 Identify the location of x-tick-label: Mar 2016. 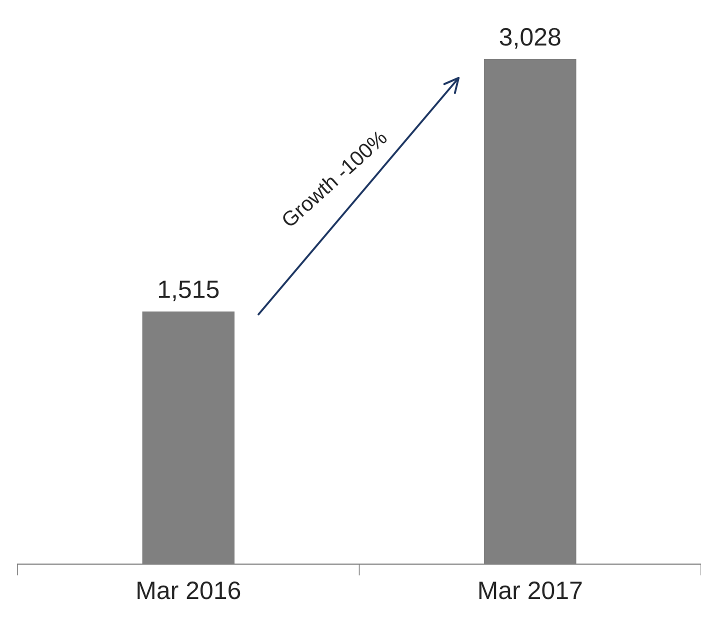
(189, 591).